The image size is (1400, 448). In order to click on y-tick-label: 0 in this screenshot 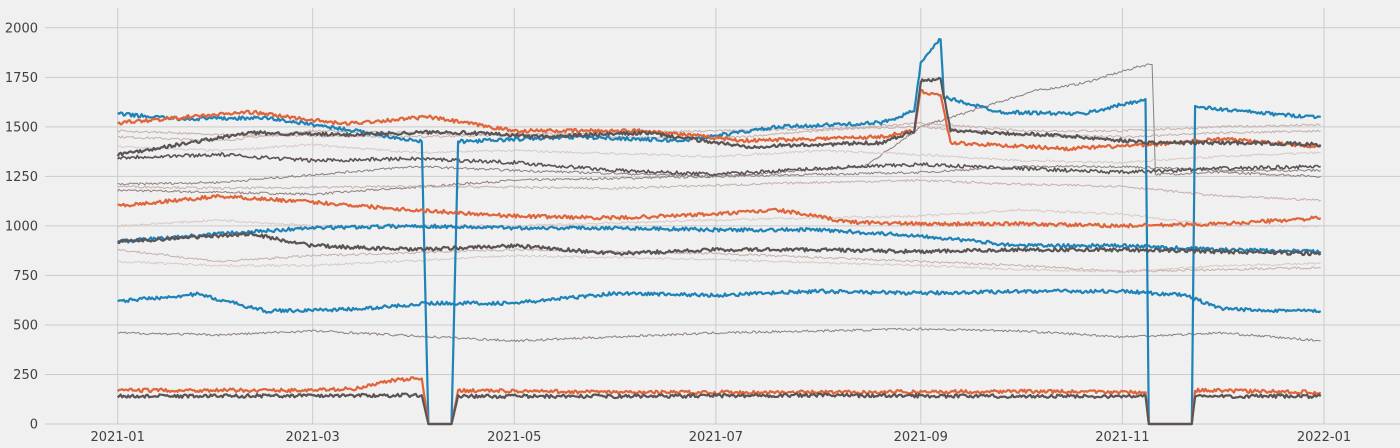, I will do `click(34, 425)`.